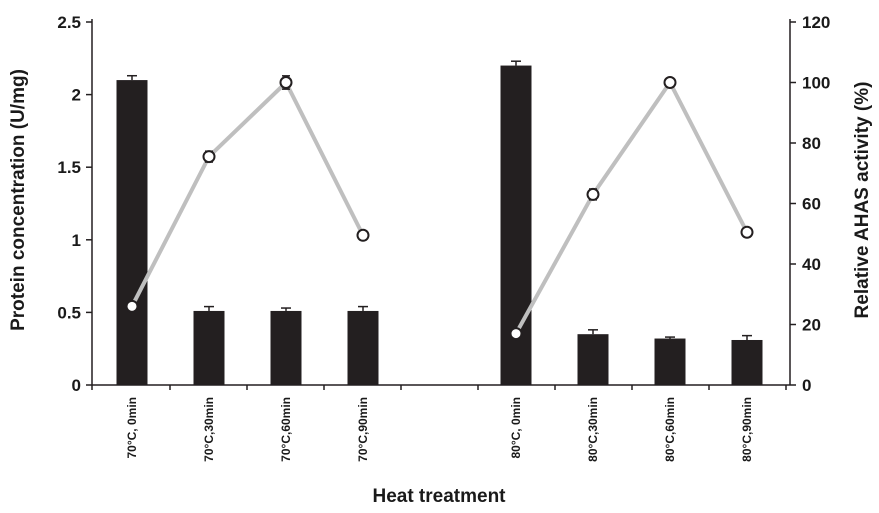  I want to click on y-tick-label: 1.5, so click(69, 167).